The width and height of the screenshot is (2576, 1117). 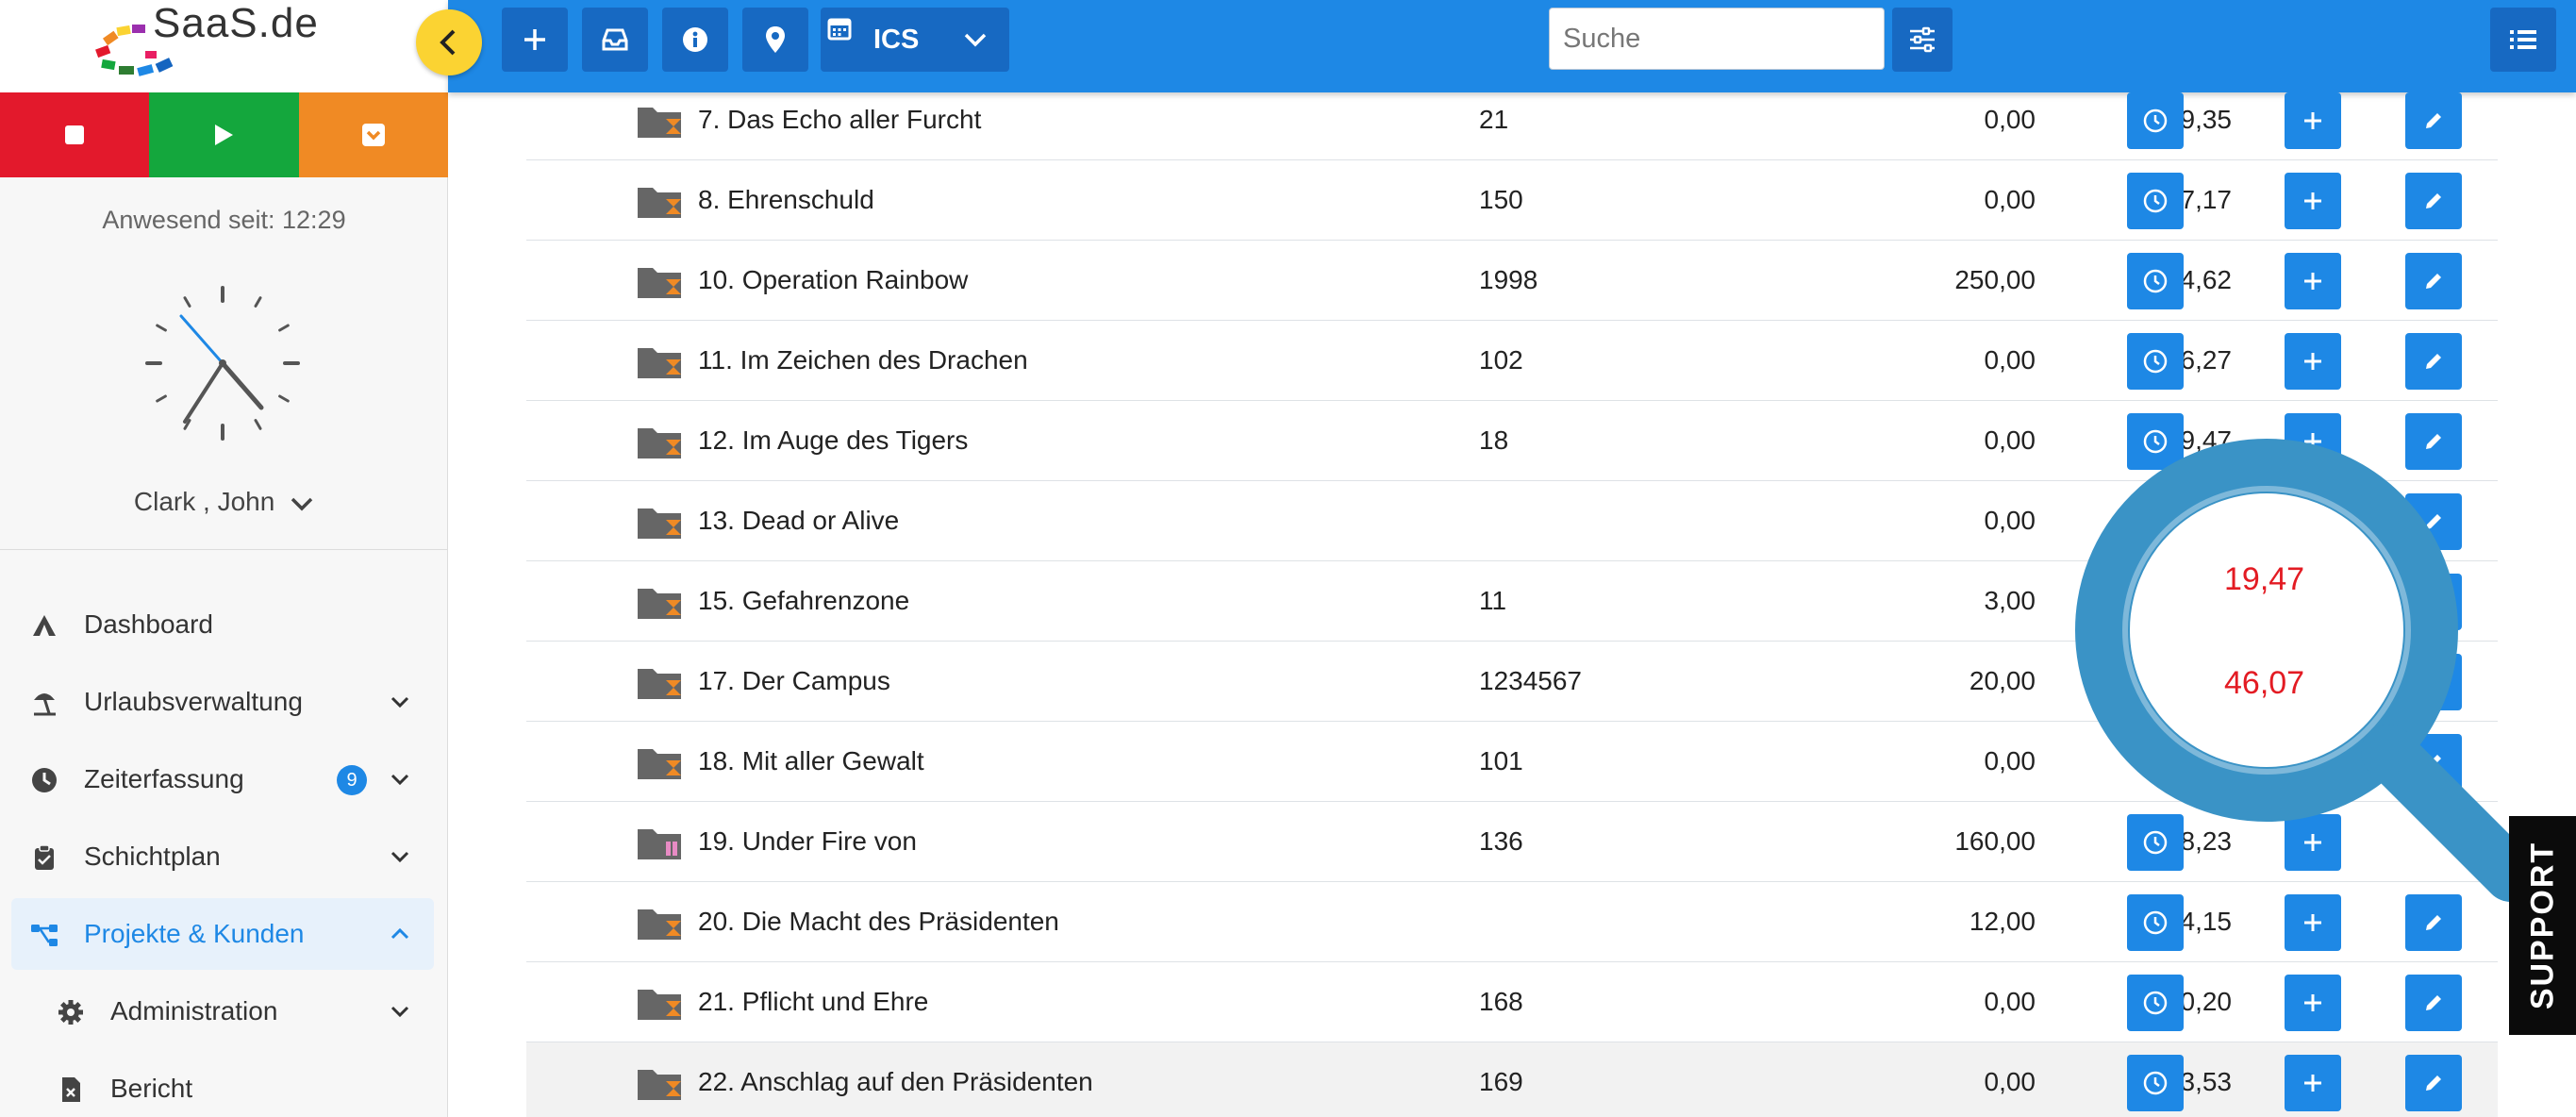 I want to click on table-row: 10. Operation Rainbow 1998 250,00 14,62, so click(x=1512, y=281).